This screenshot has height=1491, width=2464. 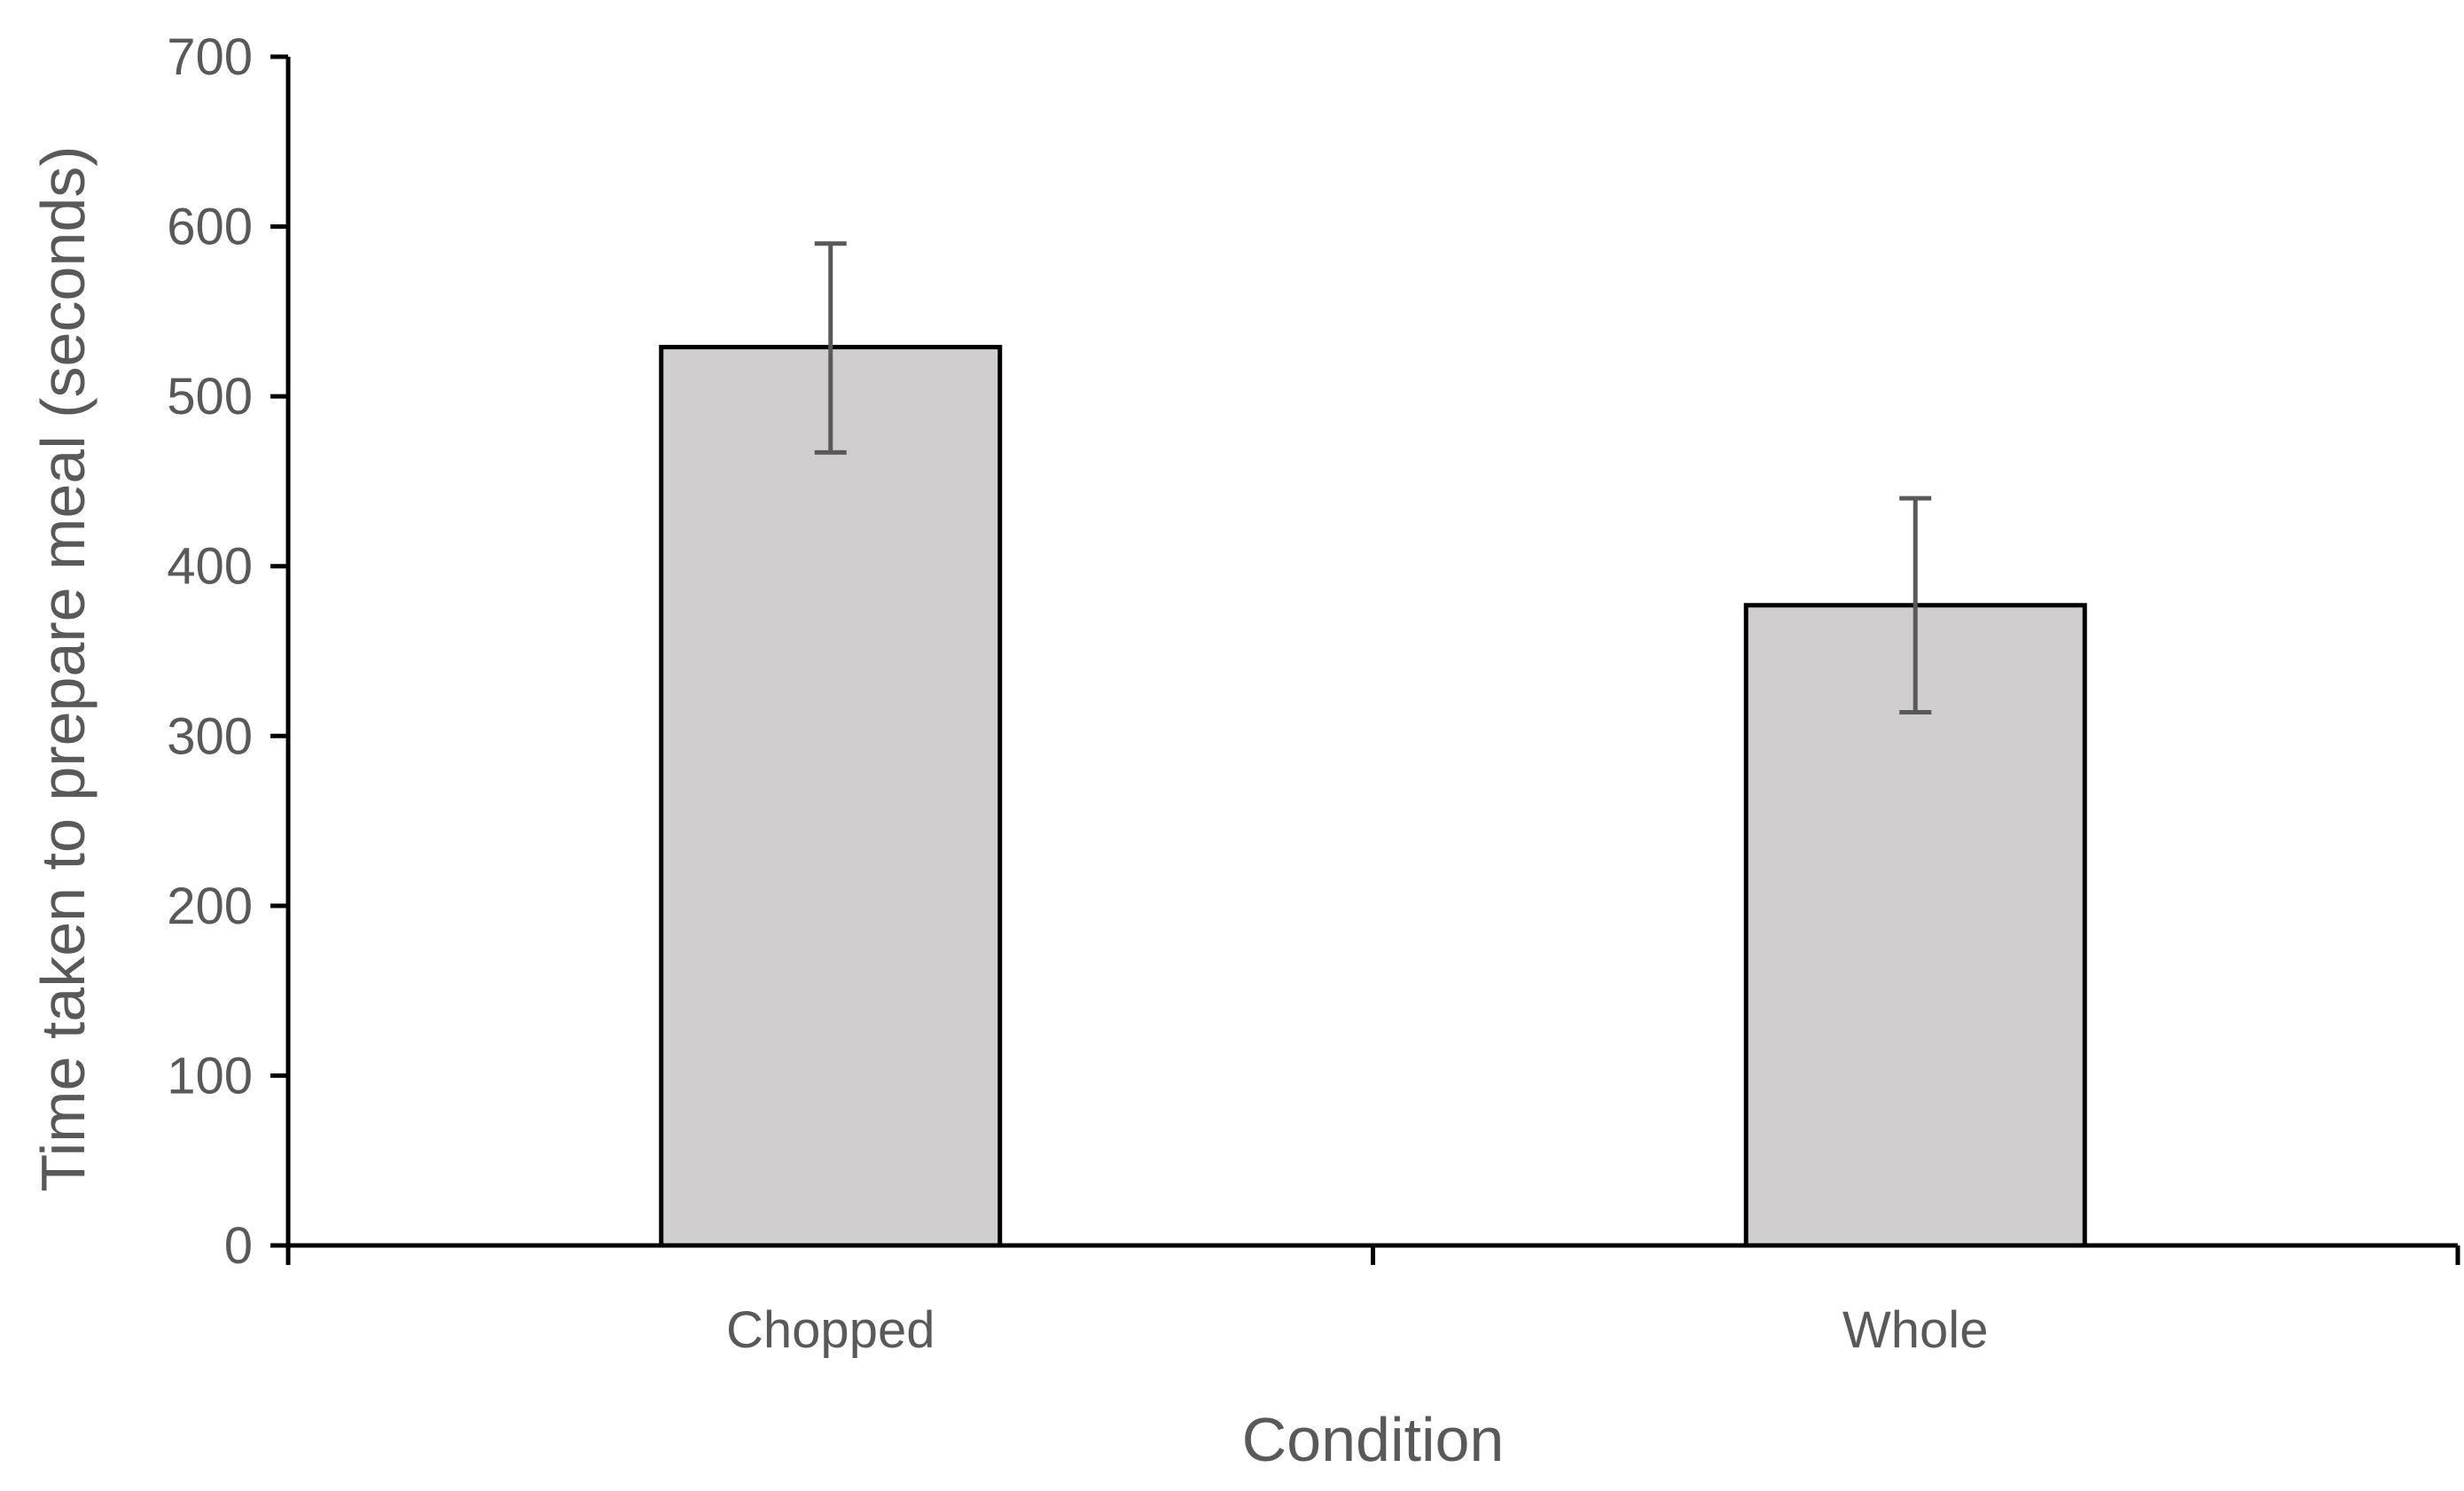 What do you see at coordinates (210, 57) in the screenshot?
I see `y-tick-label-700: 700` at bounding box center [210, 57].